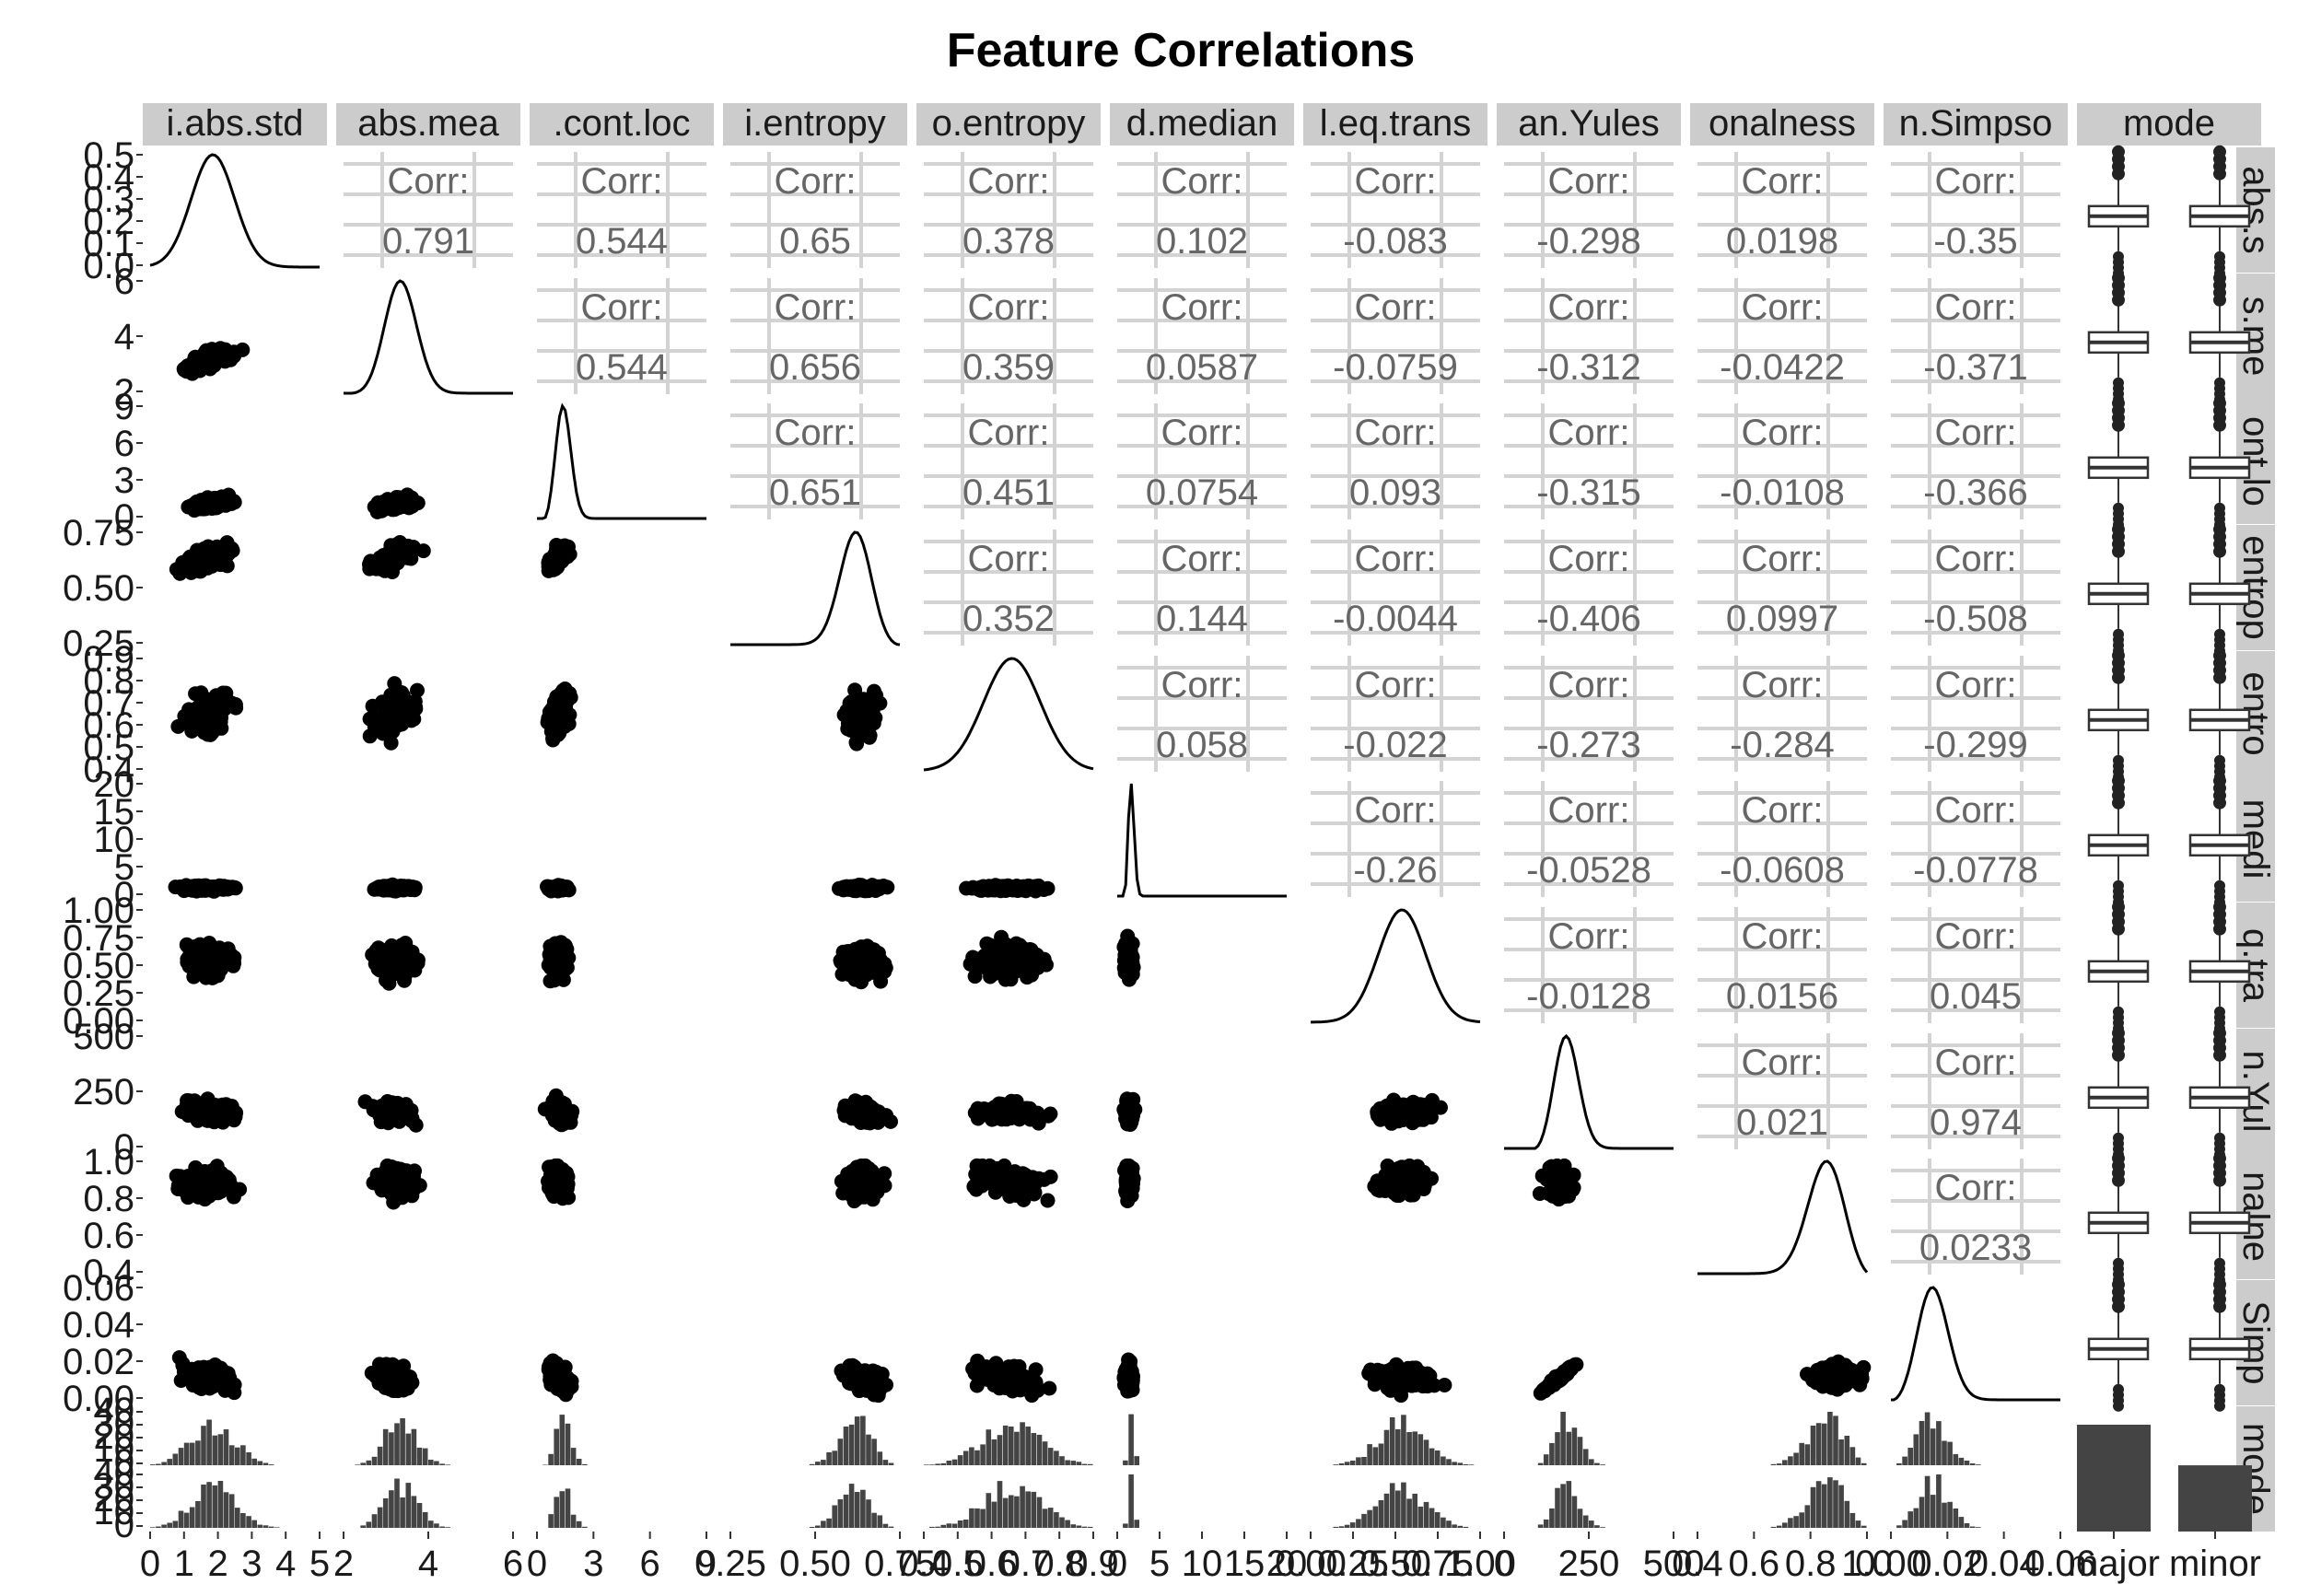 This screenshot has width=2298, height=1596. What do you see at coordinates (2215, 1564) in the screenshot?
I see `x-tick-label: minor` at bounding box center [2215, 1564].